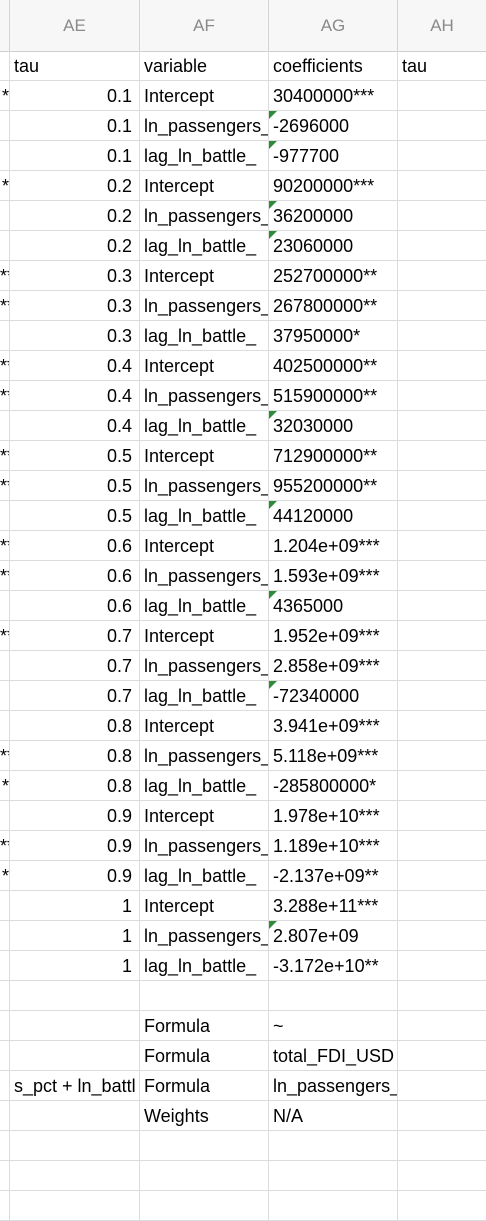  What do you see at coordinates (333, 546) in the screenshot?
I see `cell-c3: 1.204e+09***` at bounding box center [333, 546].